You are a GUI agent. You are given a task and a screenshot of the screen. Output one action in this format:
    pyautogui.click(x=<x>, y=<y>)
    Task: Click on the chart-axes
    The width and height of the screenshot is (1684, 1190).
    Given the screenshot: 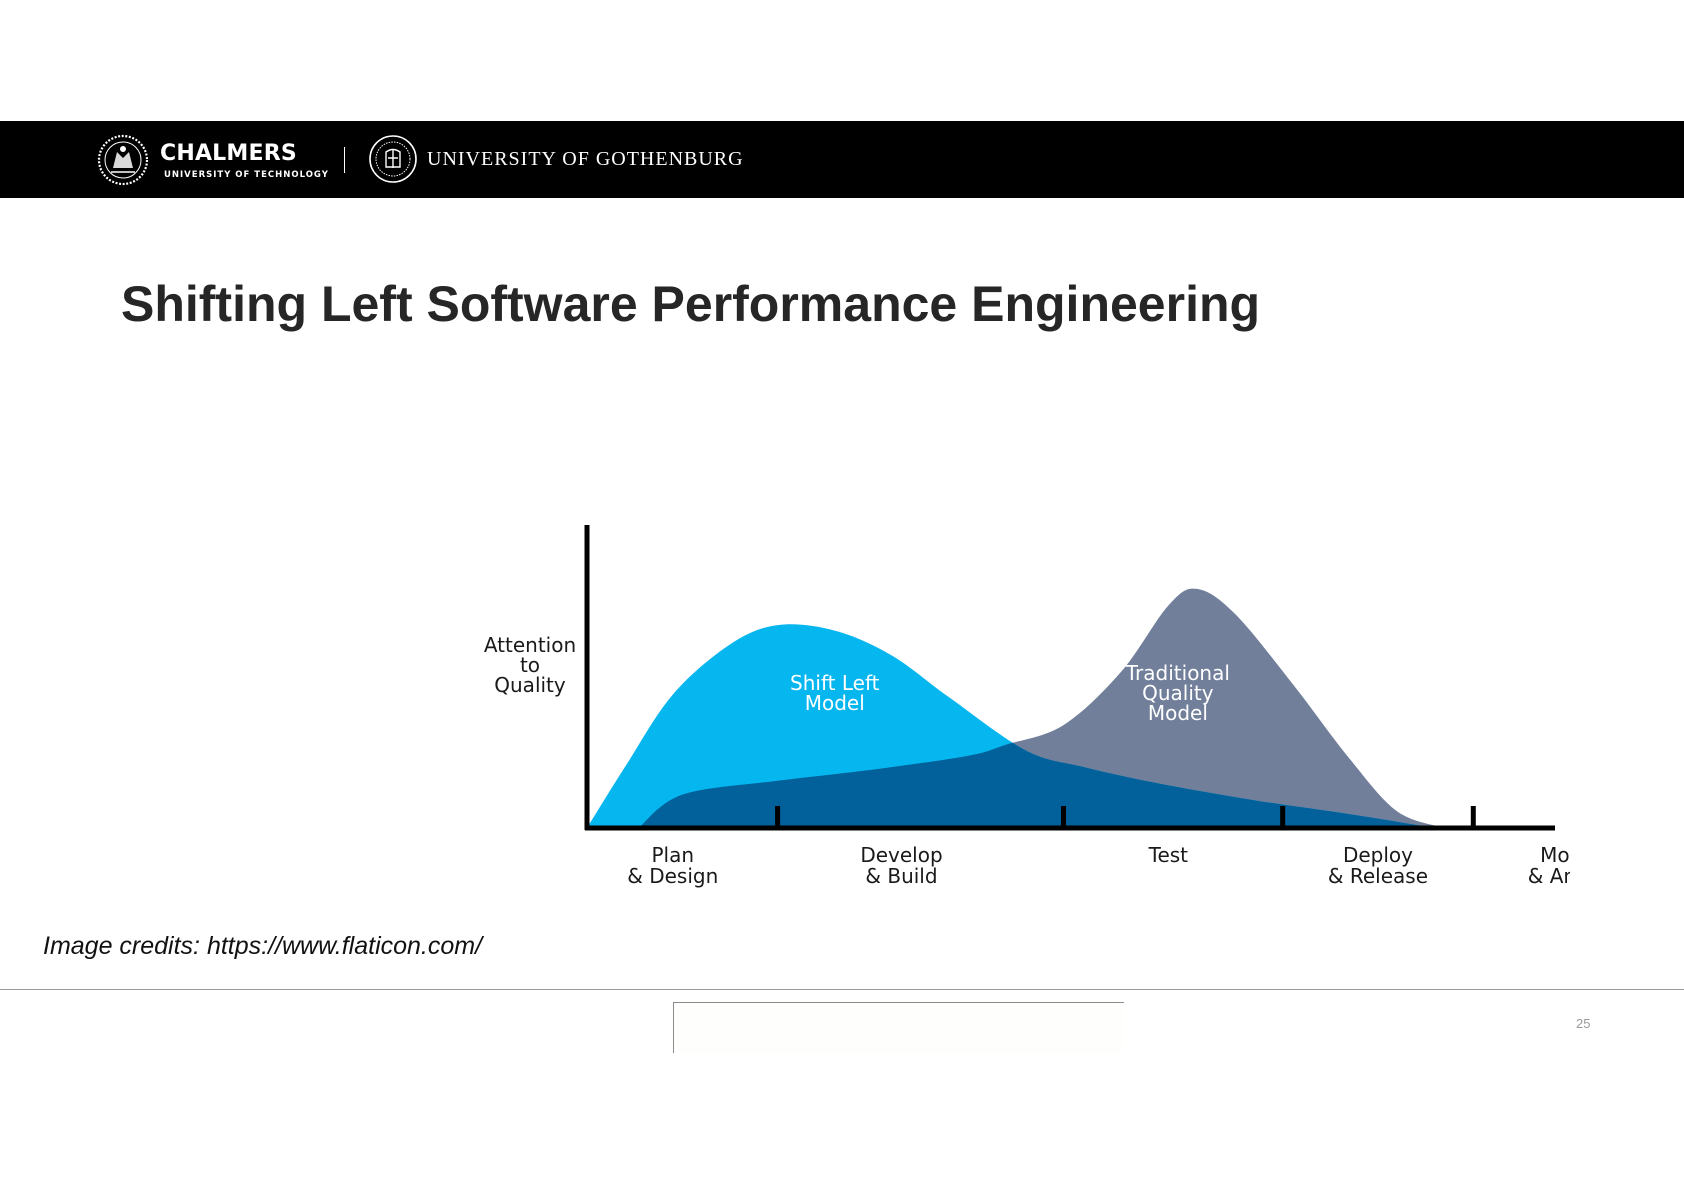 What is the action you would take?
    pyautogui.click(x=1069, y=678)
    